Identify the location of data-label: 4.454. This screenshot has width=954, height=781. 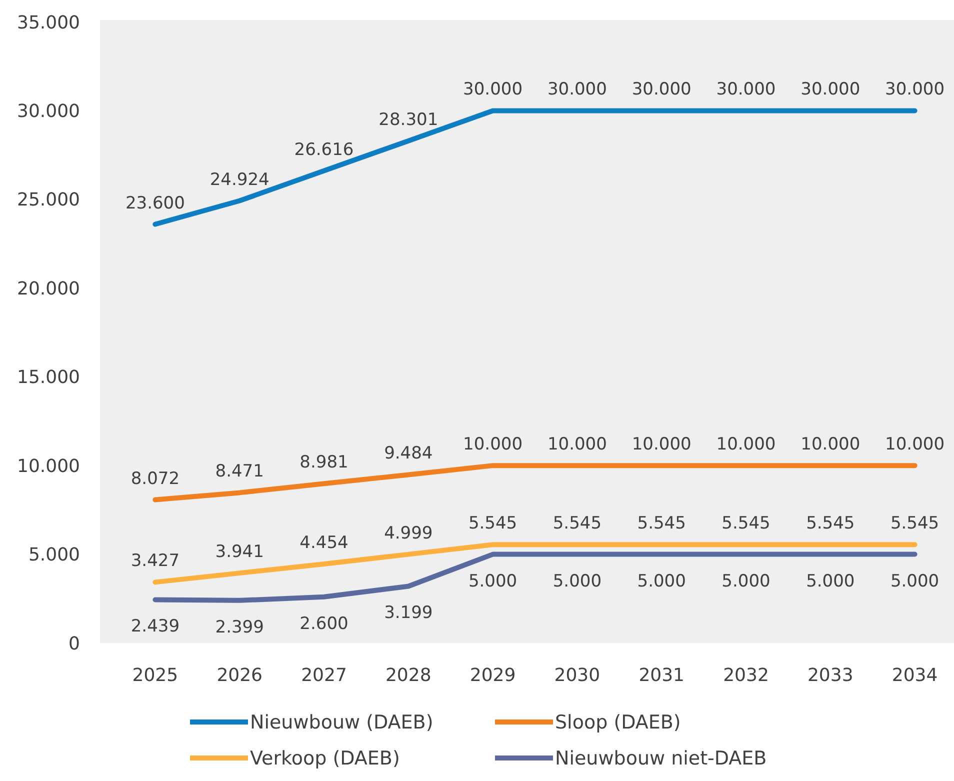
(324, 542).